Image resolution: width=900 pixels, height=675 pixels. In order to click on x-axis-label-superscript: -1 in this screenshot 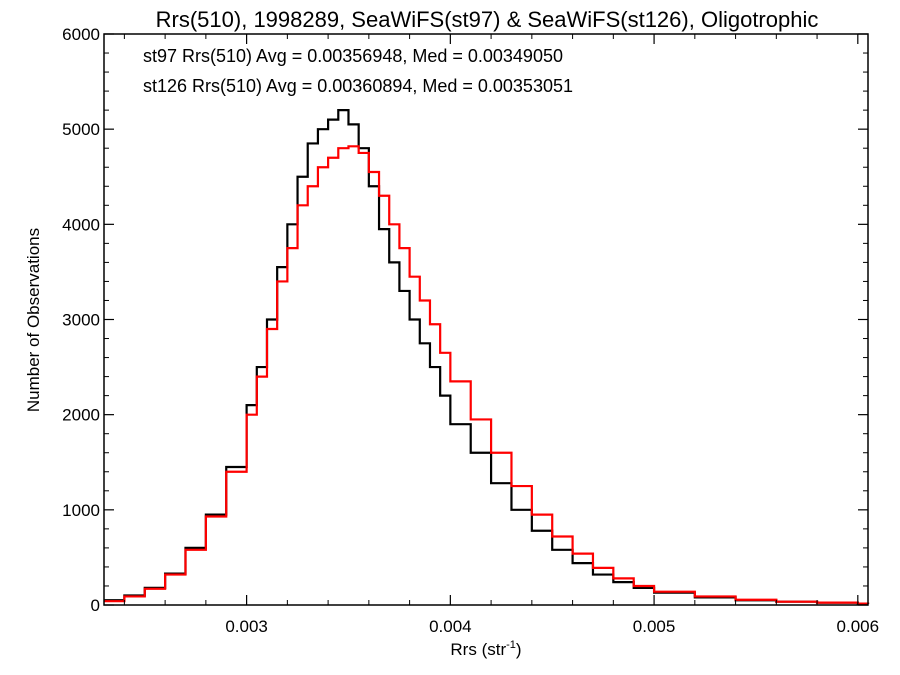, I will do `click(511, 645)`.